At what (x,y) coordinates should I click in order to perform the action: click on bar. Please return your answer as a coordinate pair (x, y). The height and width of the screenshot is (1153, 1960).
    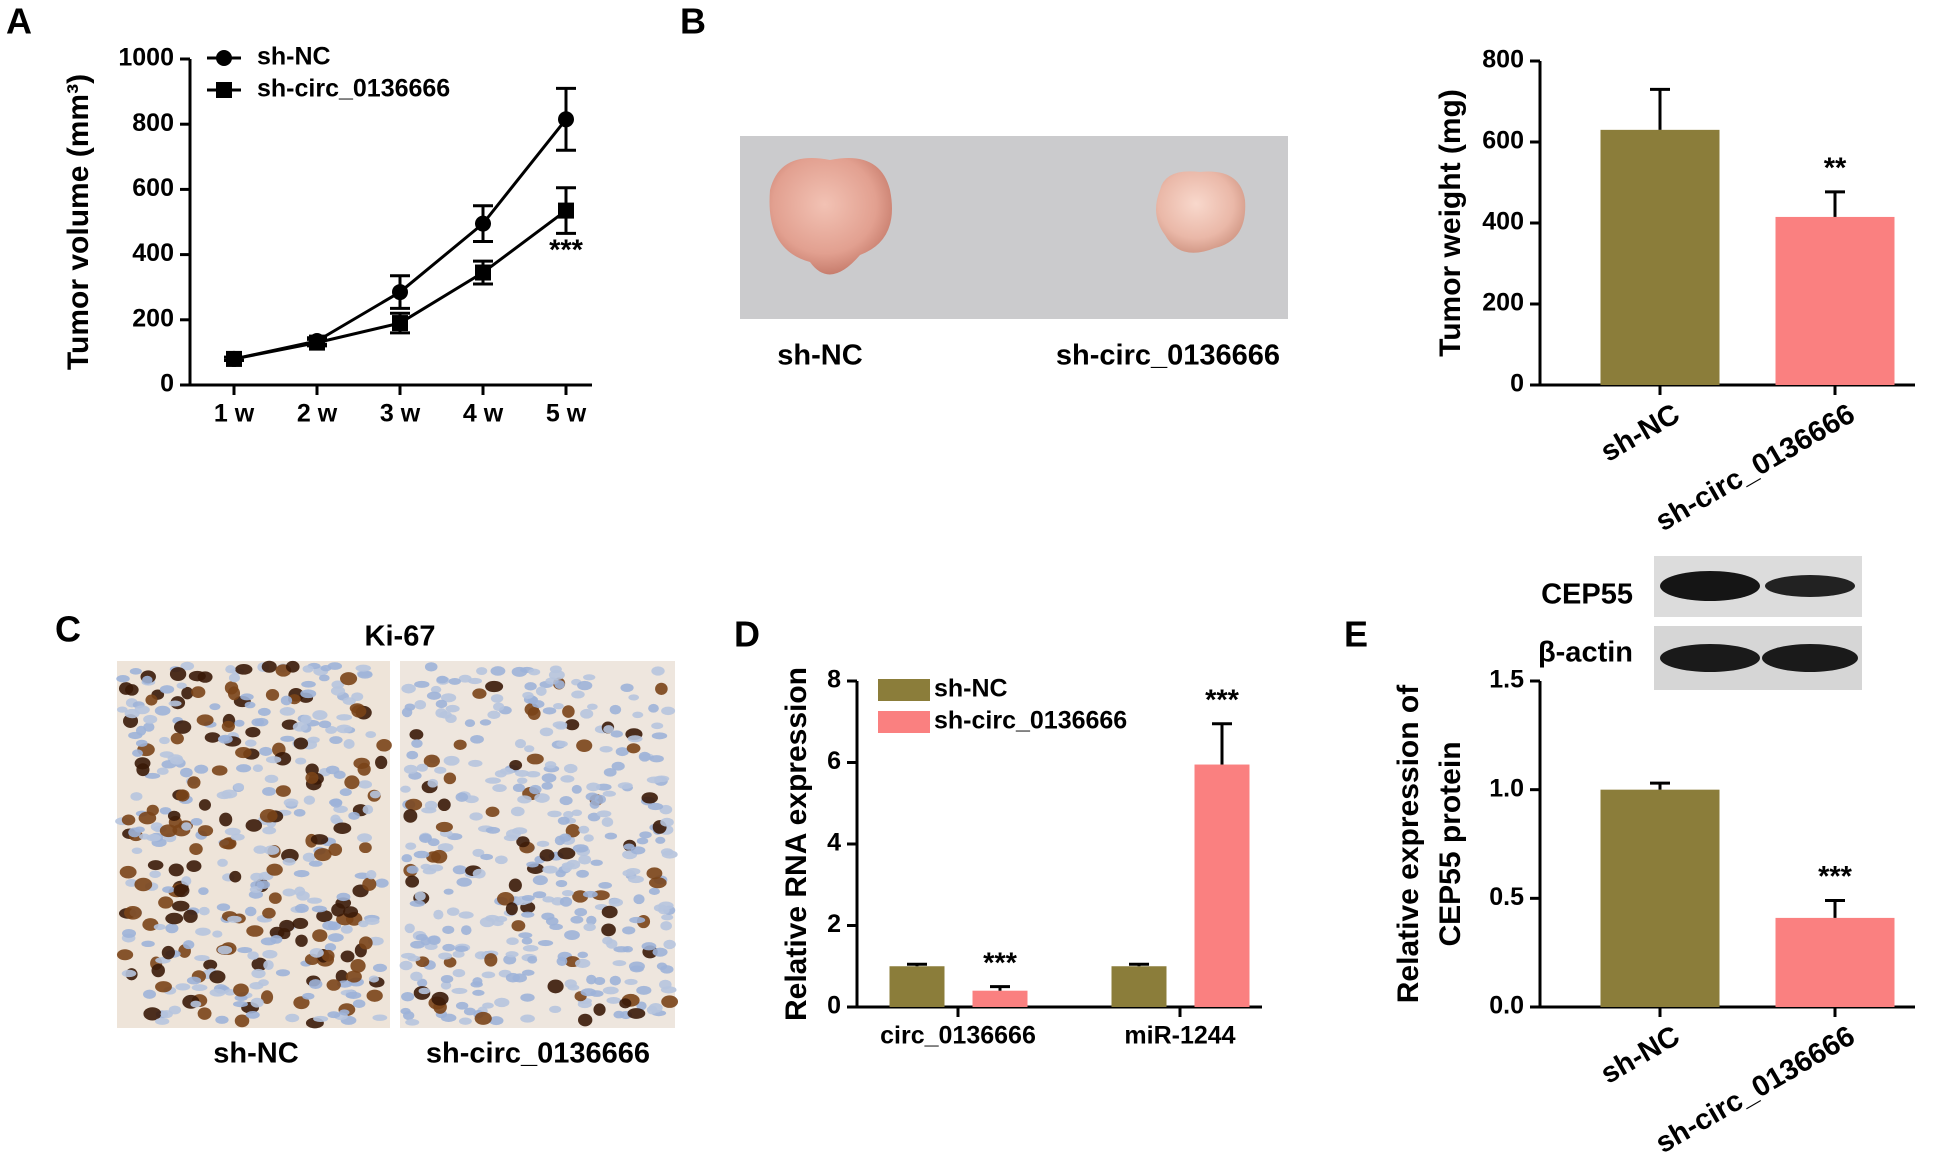
    Looking at the image, I should click on (917, 986).